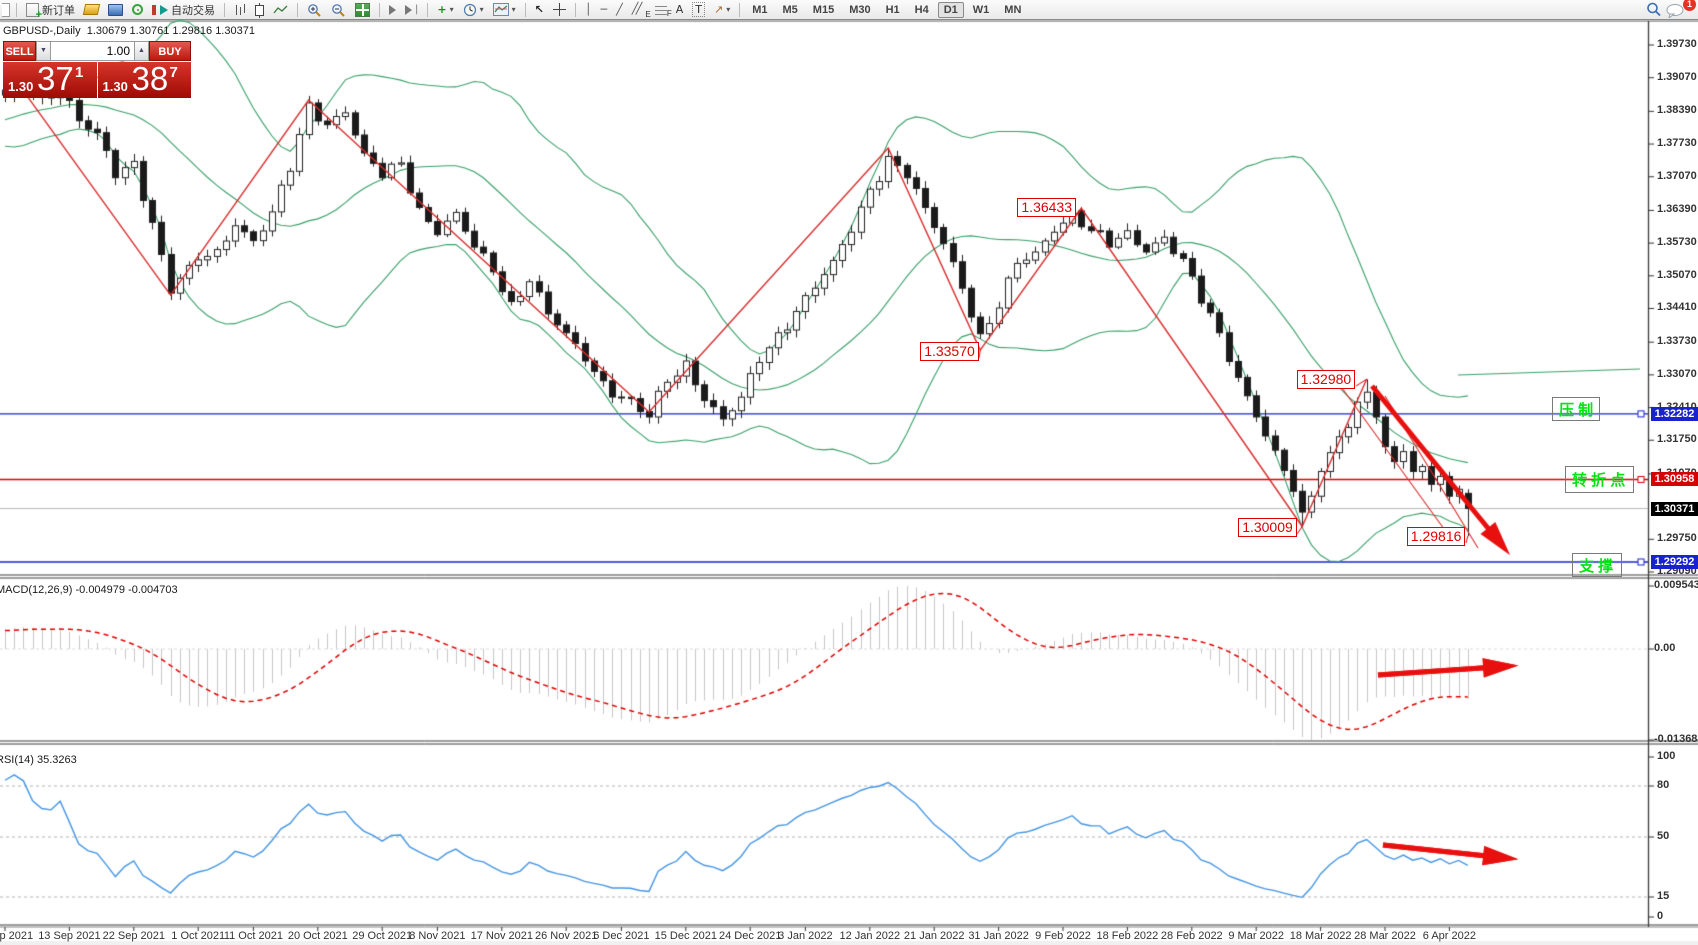 This screenshot has width=1698, height=945. I want to click on buy-button: BUY, so click(170, 51).